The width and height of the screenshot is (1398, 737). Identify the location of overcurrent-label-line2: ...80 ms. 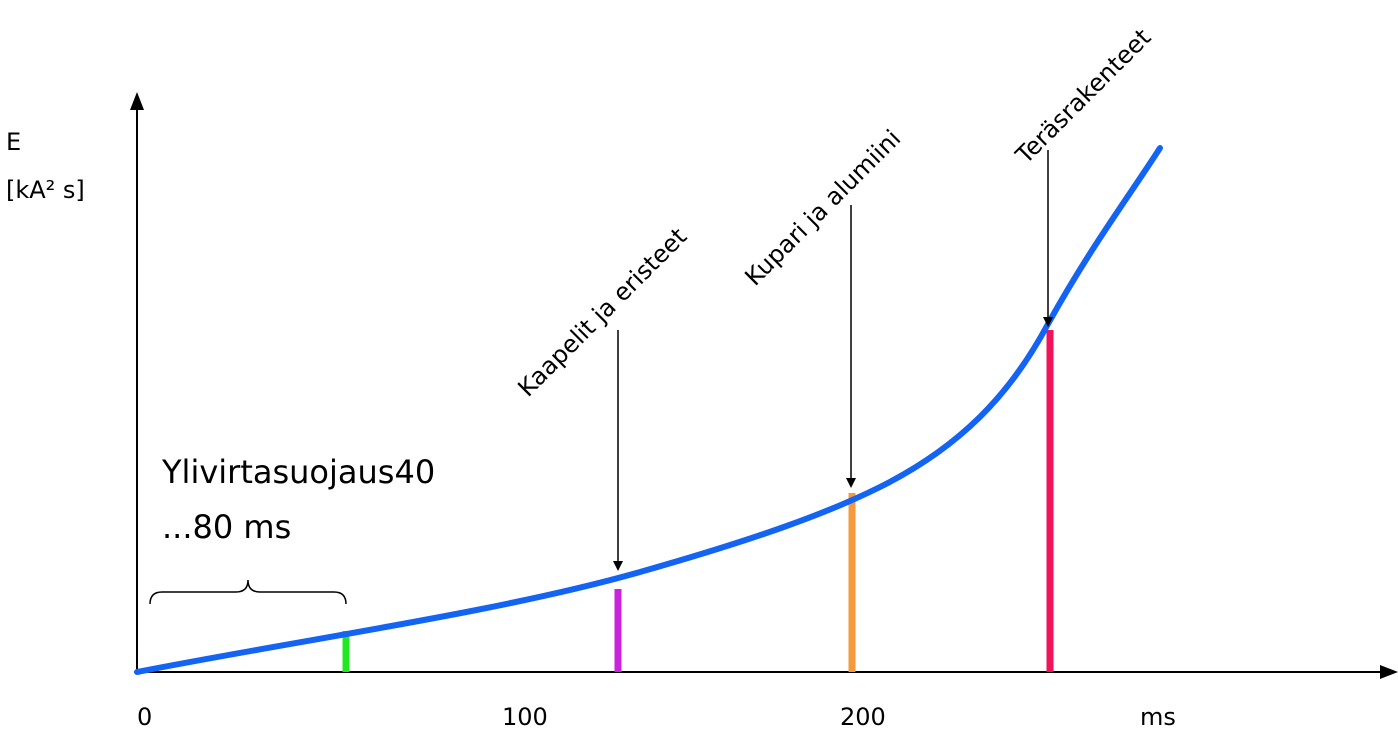
(226, 527).